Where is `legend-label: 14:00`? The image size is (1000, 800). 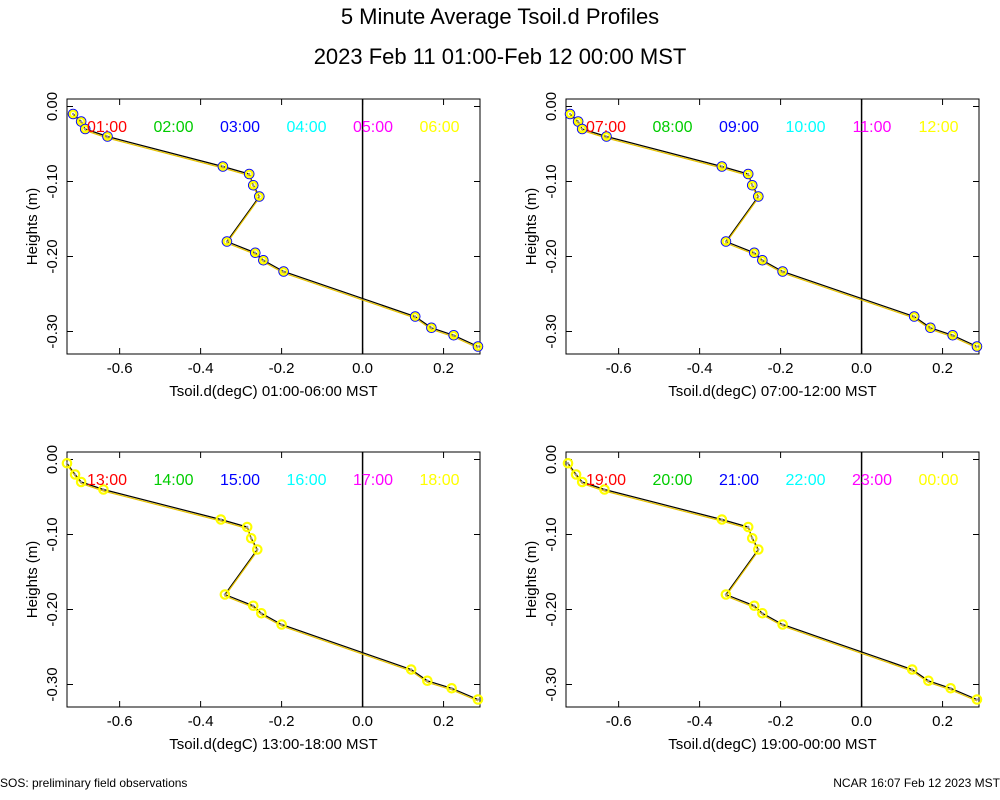
legend-label: 14:00 is located at coordinates (173, 480).